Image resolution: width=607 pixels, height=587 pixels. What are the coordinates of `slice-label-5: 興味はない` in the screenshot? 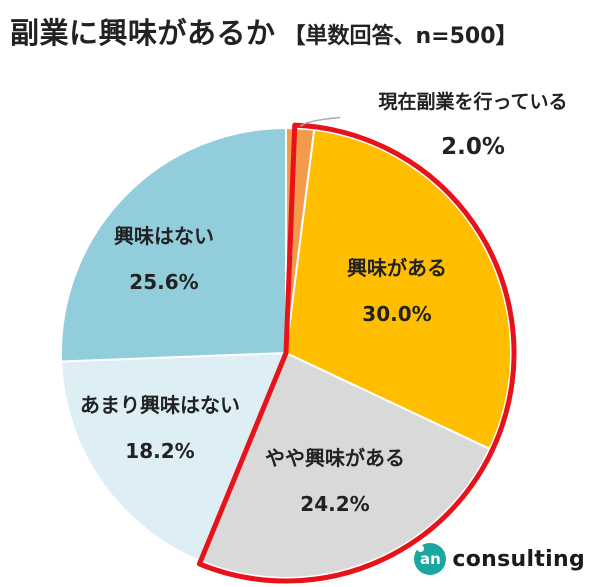 It's located at (164, 236).